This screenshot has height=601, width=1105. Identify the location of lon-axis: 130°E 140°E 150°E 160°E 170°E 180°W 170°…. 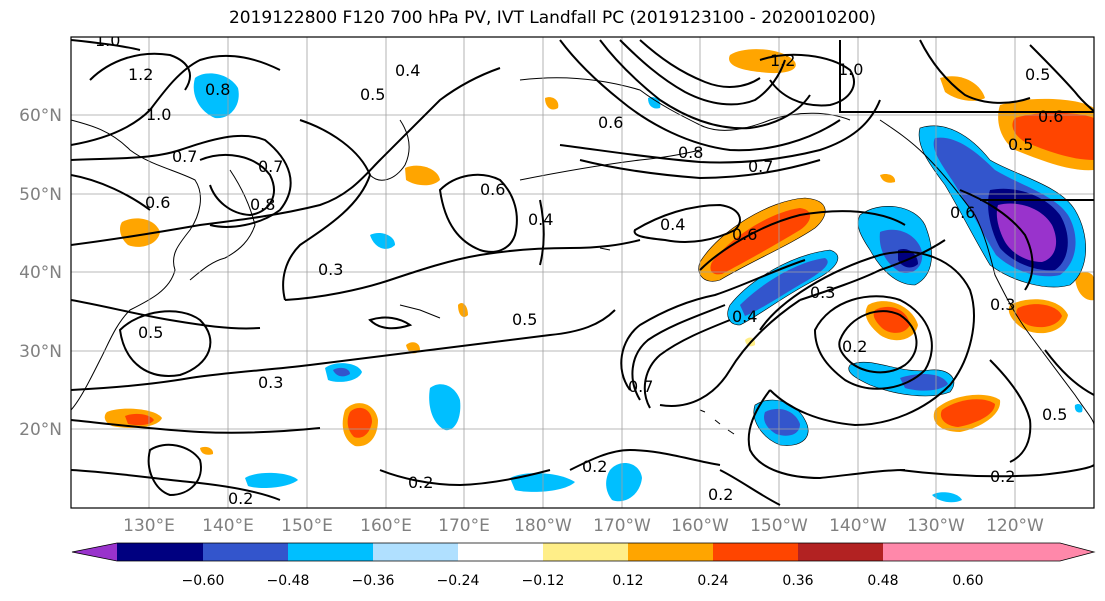
(583, 526).